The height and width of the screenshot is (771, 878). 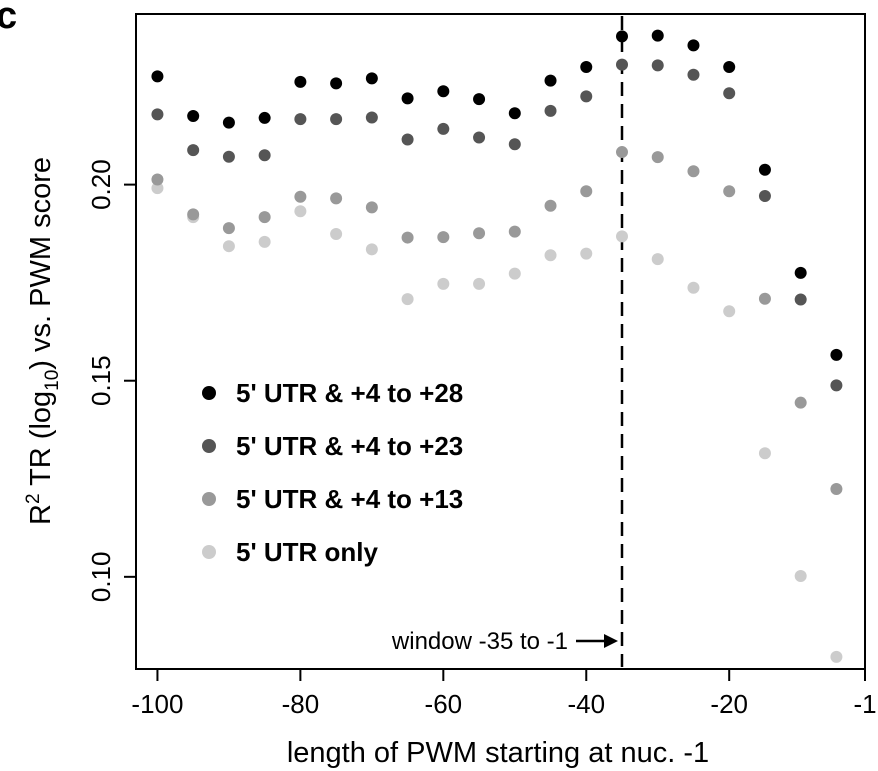 I want to click on x-axis: -100 -80 -60 -40 -20 -1, so click(x=504, y=694).